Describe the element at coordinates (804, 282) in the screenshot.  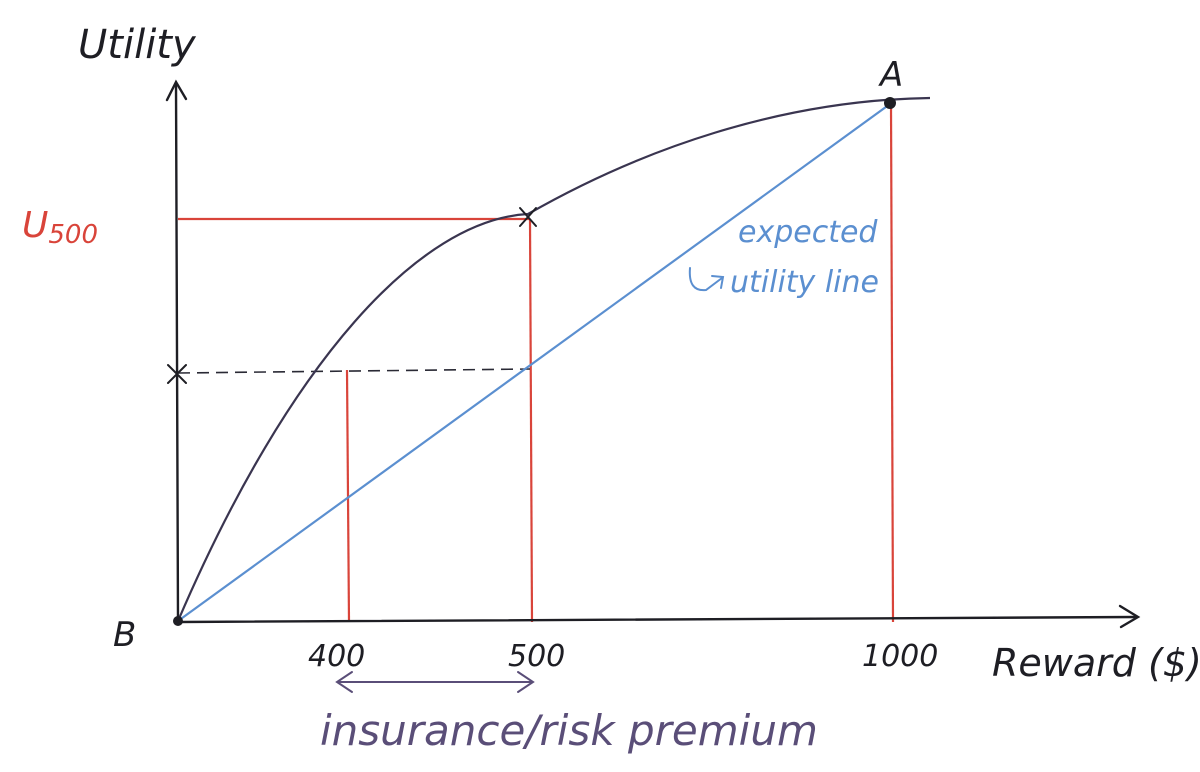
I see `expected-line-label-2: utility line` at that location.